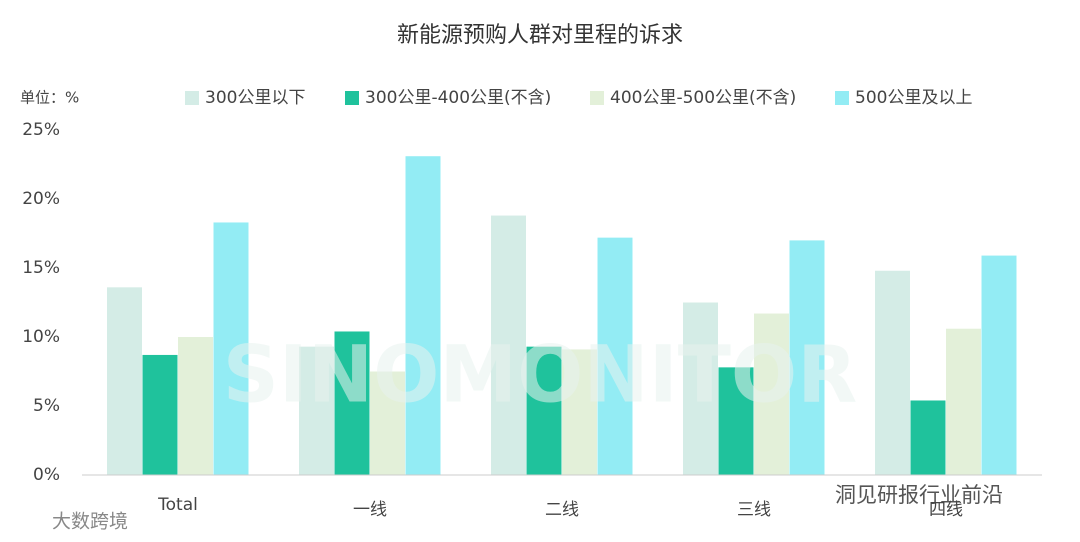  I want to click on unit-label: 单位：%, so click(49, 98).